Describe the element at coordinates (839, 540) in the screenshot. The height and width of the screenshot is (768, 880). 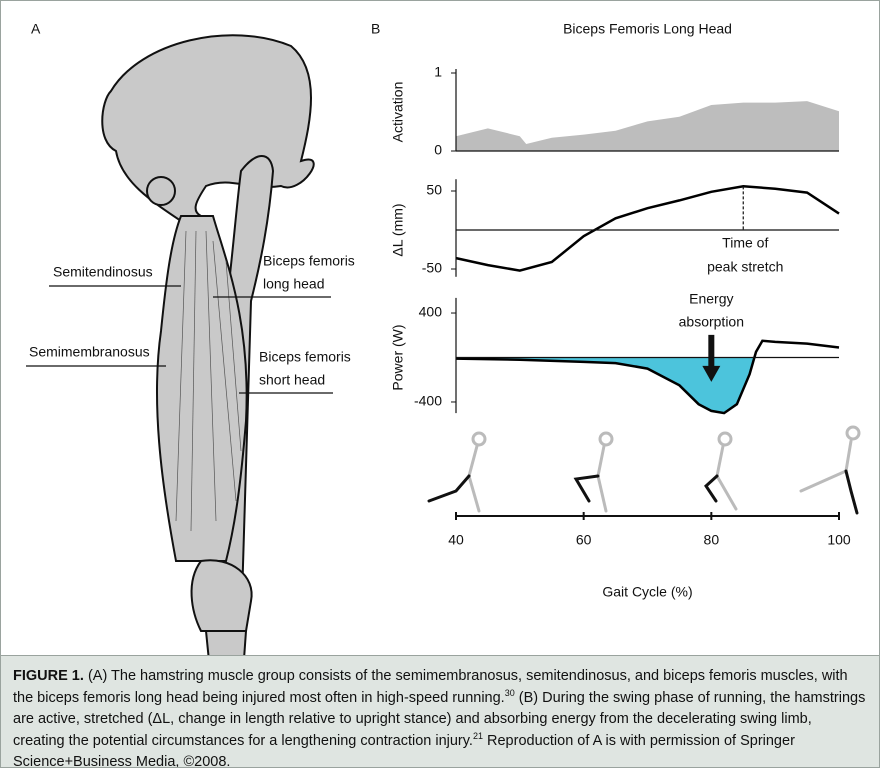
I see `x-tick-label: 100` at that location.